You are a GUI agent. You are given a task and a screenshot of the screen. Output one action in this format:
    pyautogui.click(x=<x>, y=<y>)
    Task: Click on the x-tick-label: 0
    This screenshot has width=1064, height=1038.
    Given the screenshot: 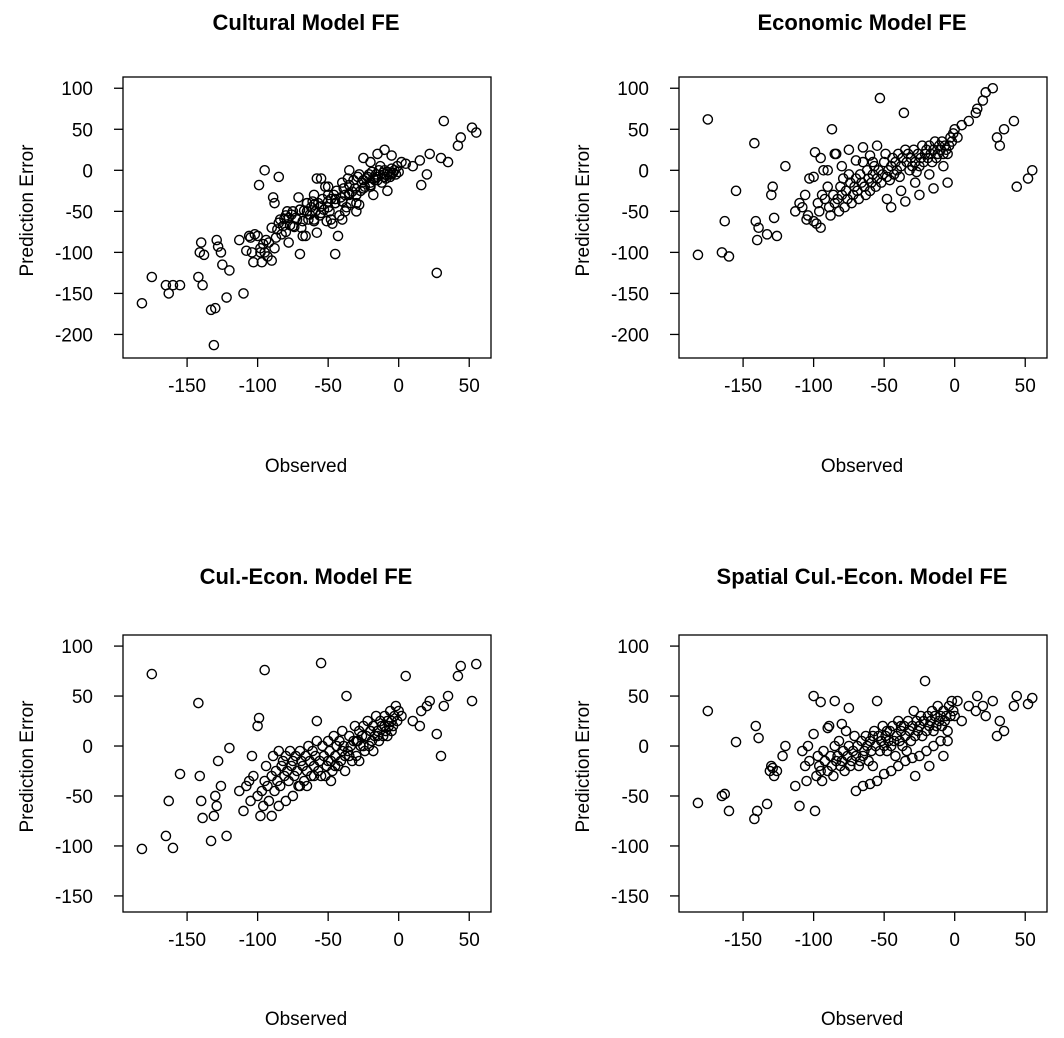 What is the action you would take?
    pyautogui.click(x=954, y=386)
    